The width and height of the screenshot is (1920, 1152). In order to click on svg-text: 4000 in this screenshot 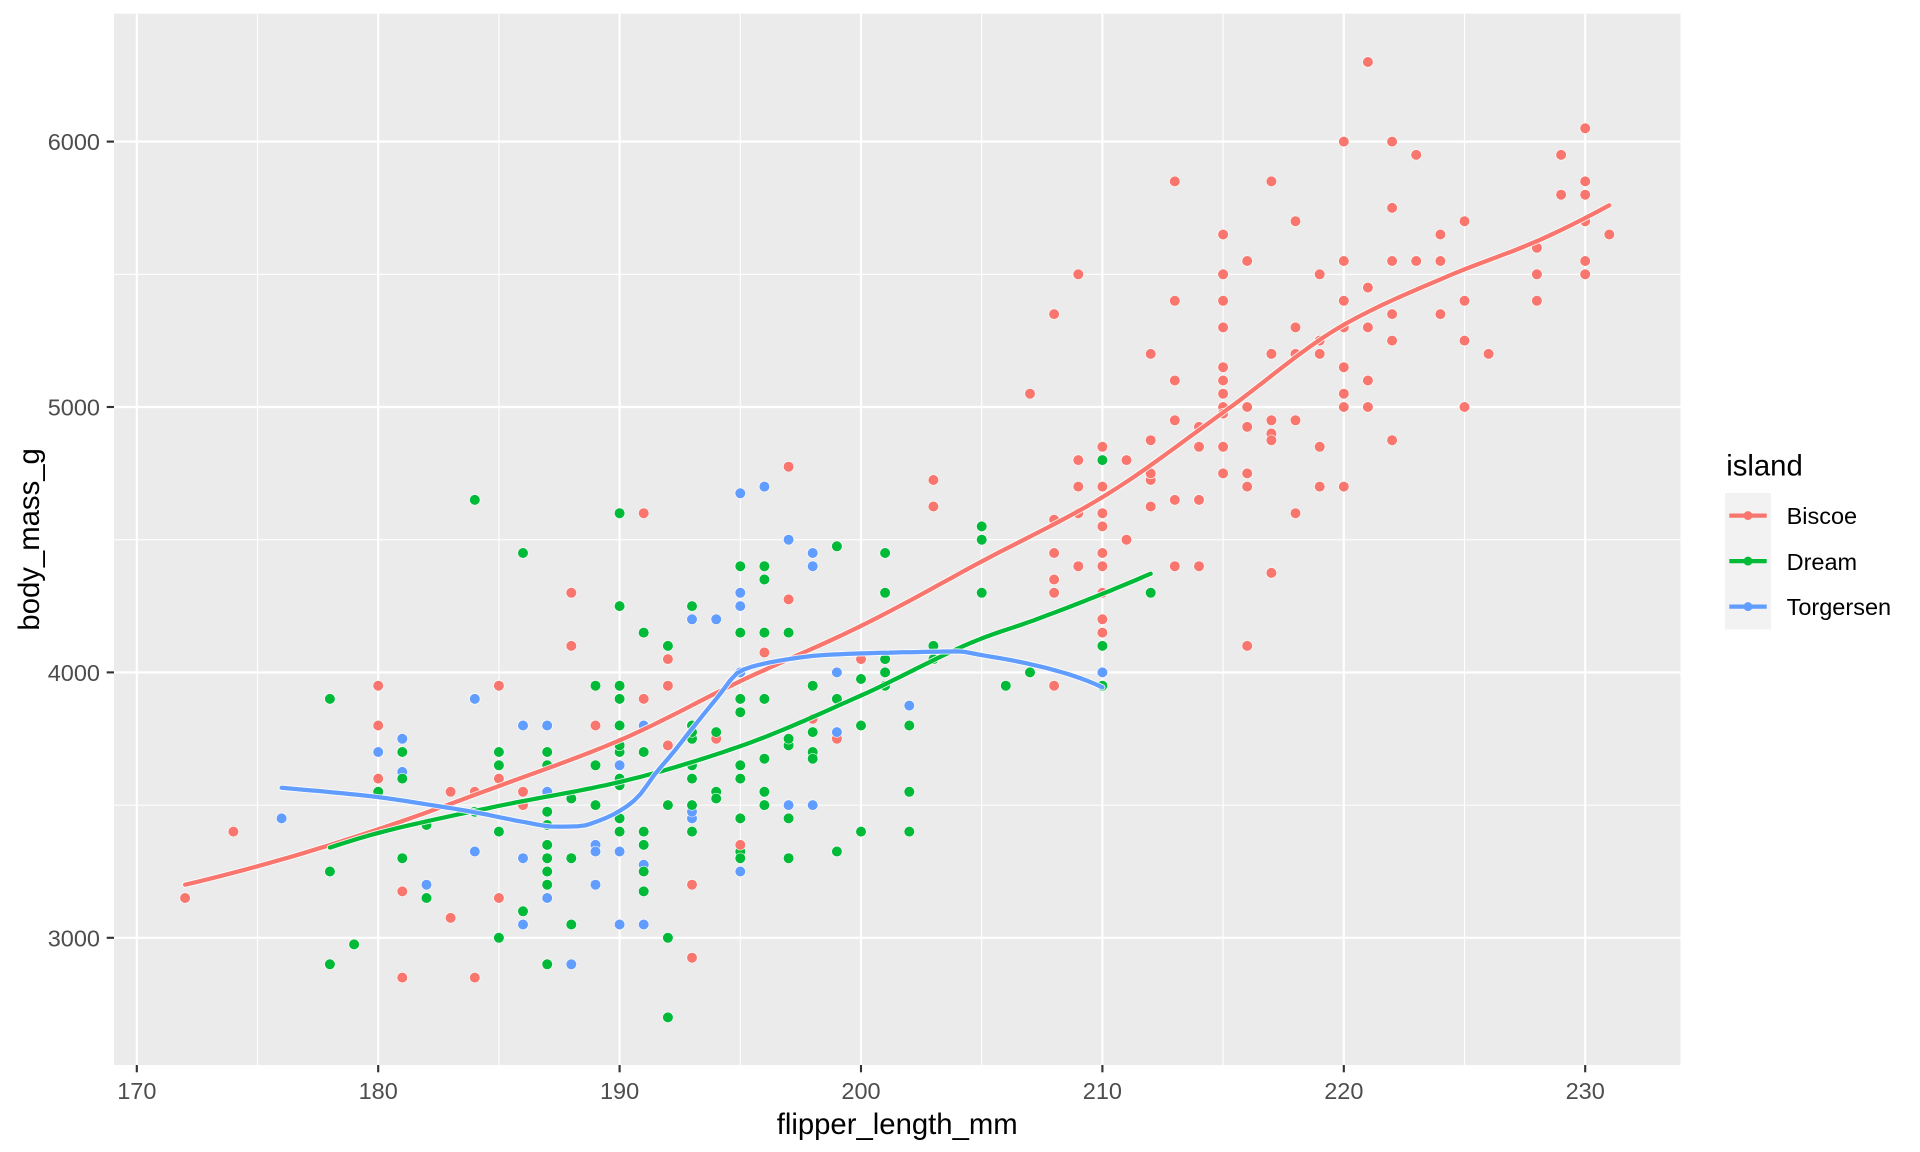, I will do `click(74, 673)`.